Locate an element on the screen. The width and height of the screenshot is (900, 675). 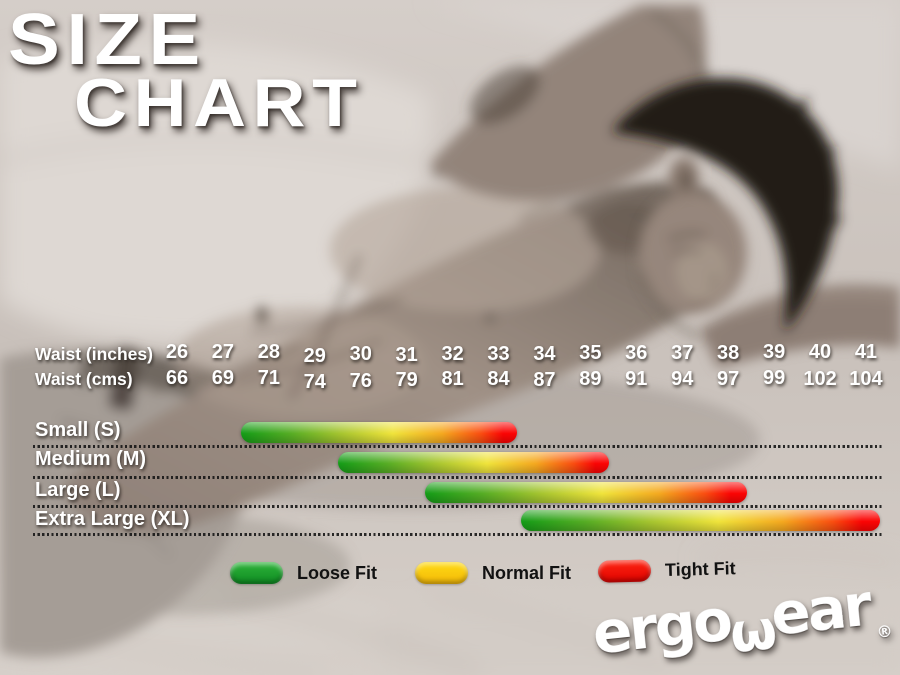
waist-inches-value: 28 is located at coordinates (268, 352).